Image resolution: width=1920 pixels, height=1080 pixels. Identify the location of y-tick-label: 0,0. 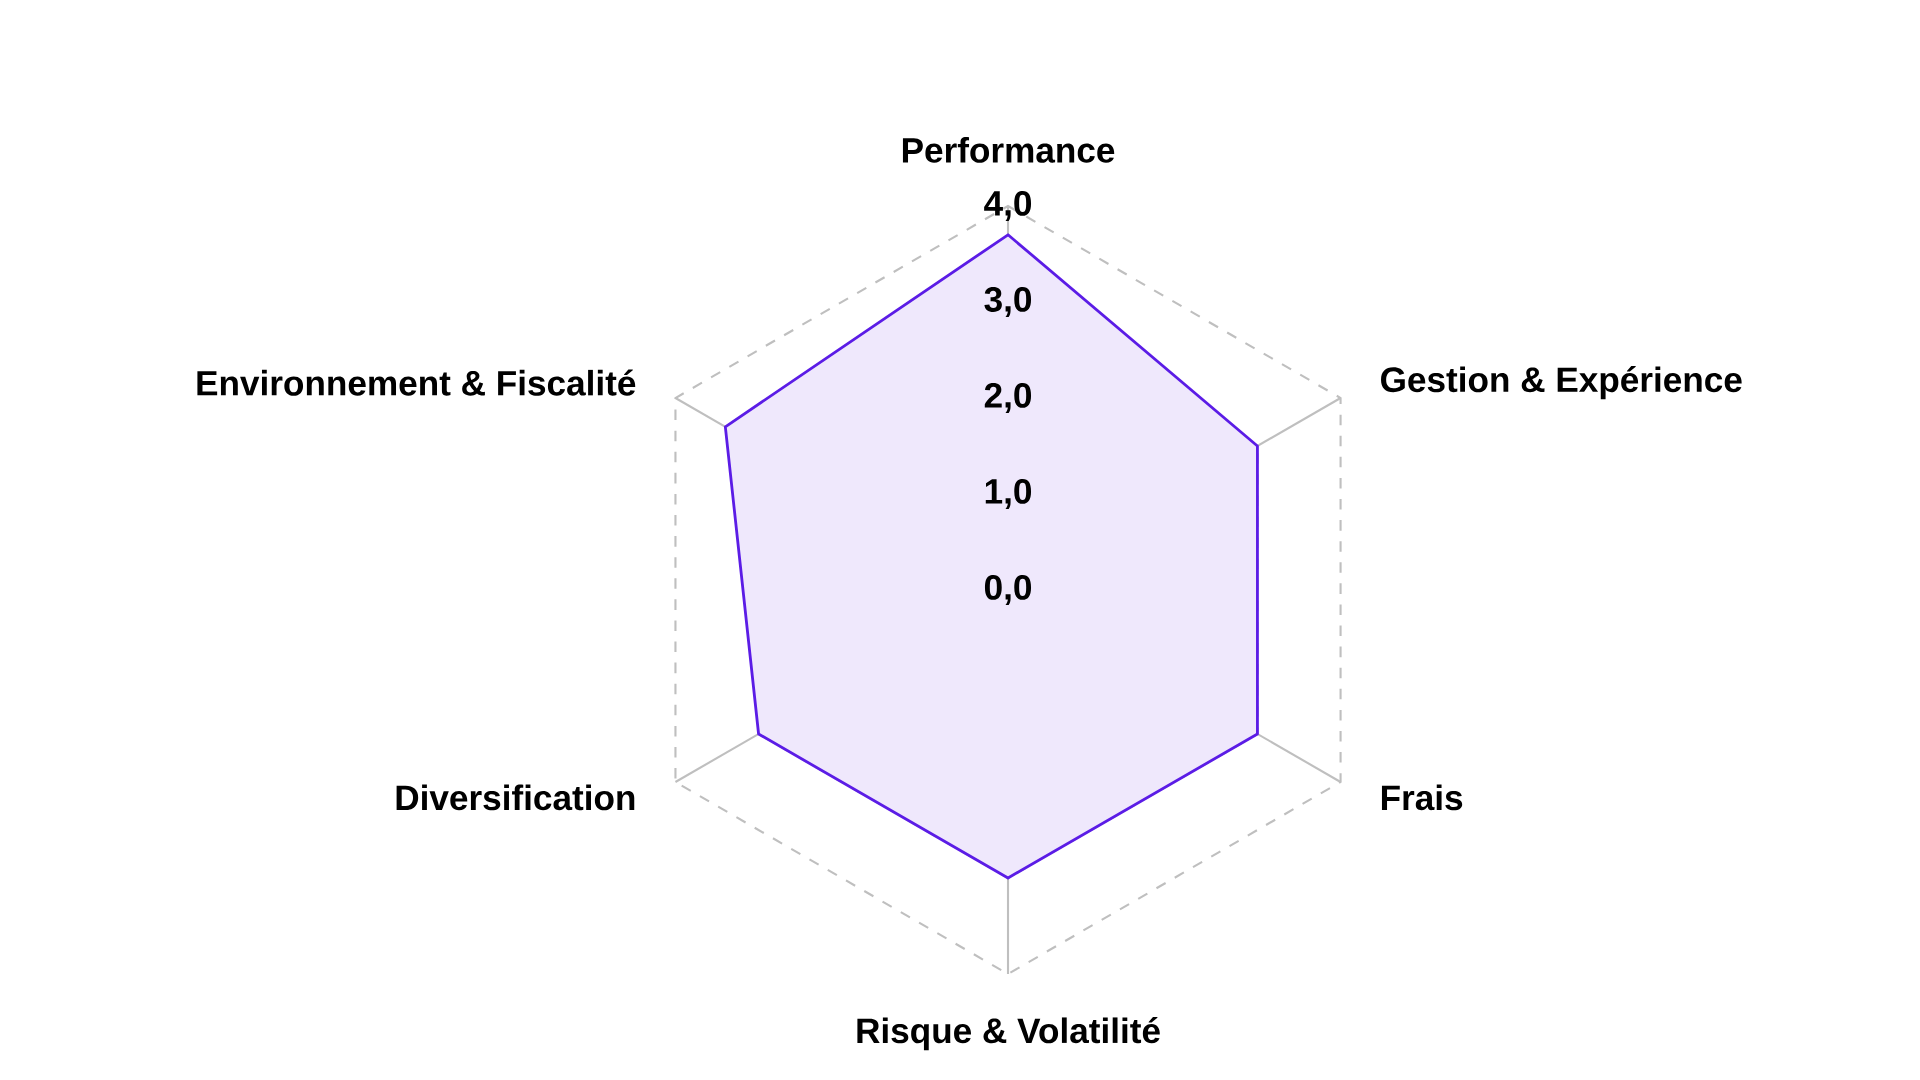
(1008, 590).